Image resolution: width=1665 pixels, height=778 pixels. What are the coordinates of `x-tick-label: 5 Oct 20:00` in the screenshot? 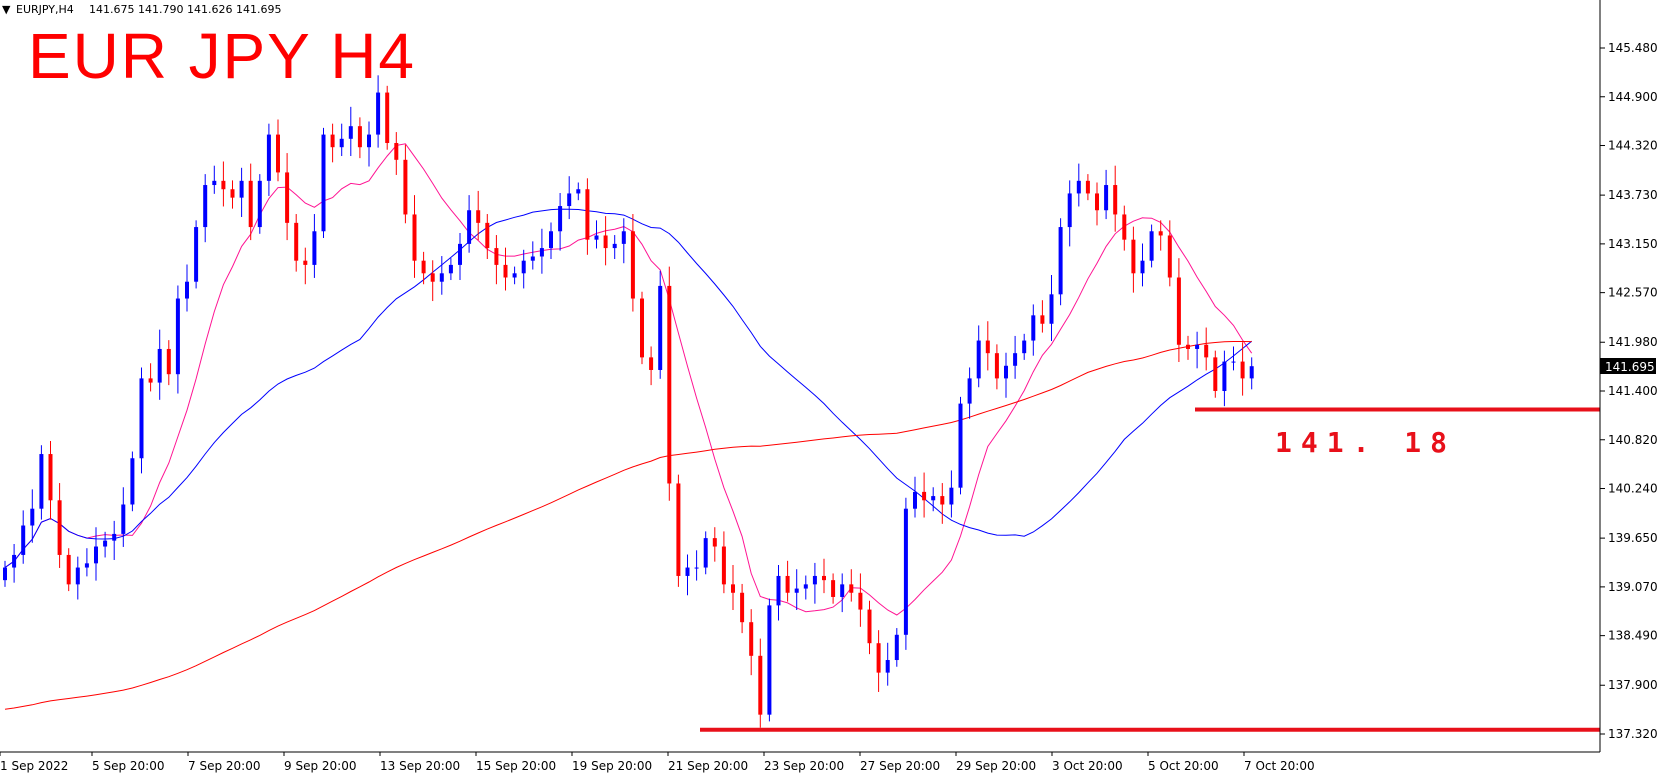 It's located at (1183, 766).